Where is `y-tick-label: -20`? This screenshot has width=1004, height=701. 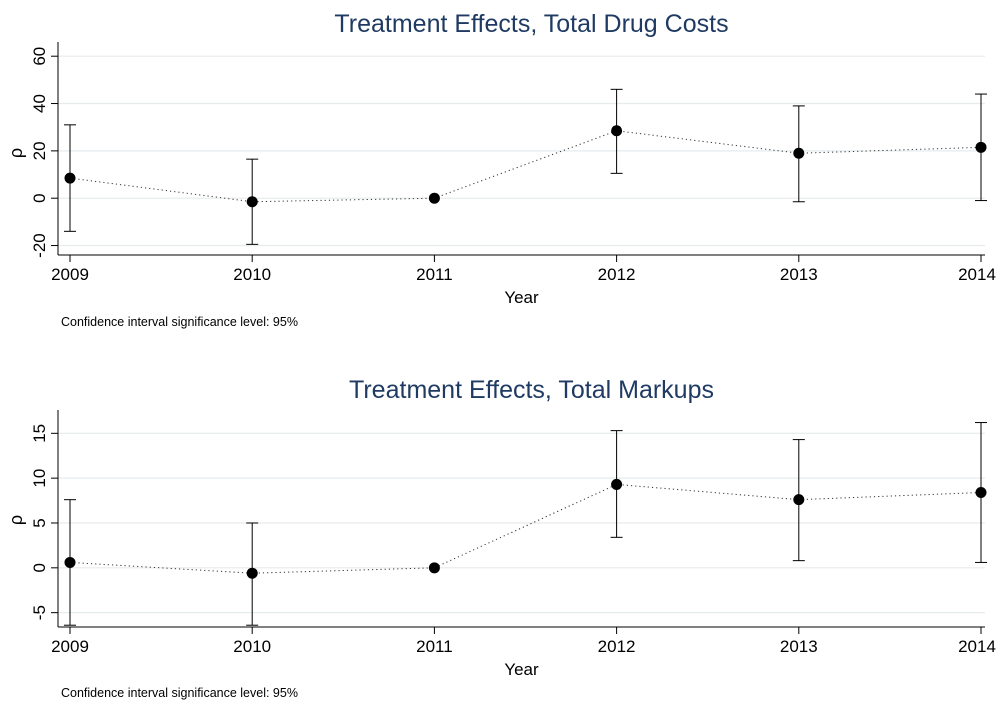
y-tick-label: -20 is located at coordinates (39, 245).